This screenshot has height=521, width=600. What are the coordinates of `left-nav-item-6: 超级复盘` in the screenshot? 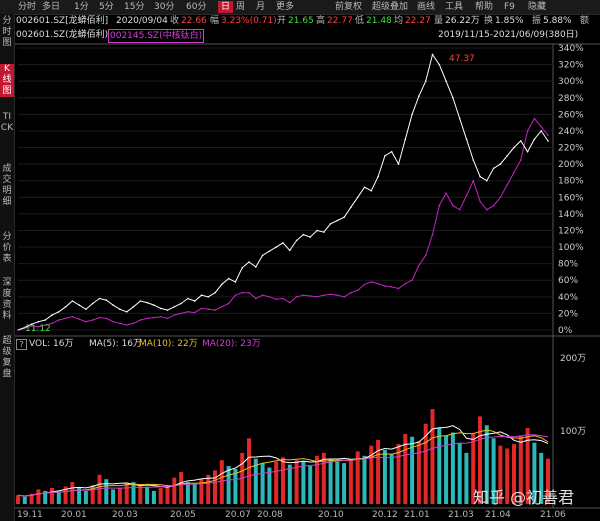 It's located at (7, 357).